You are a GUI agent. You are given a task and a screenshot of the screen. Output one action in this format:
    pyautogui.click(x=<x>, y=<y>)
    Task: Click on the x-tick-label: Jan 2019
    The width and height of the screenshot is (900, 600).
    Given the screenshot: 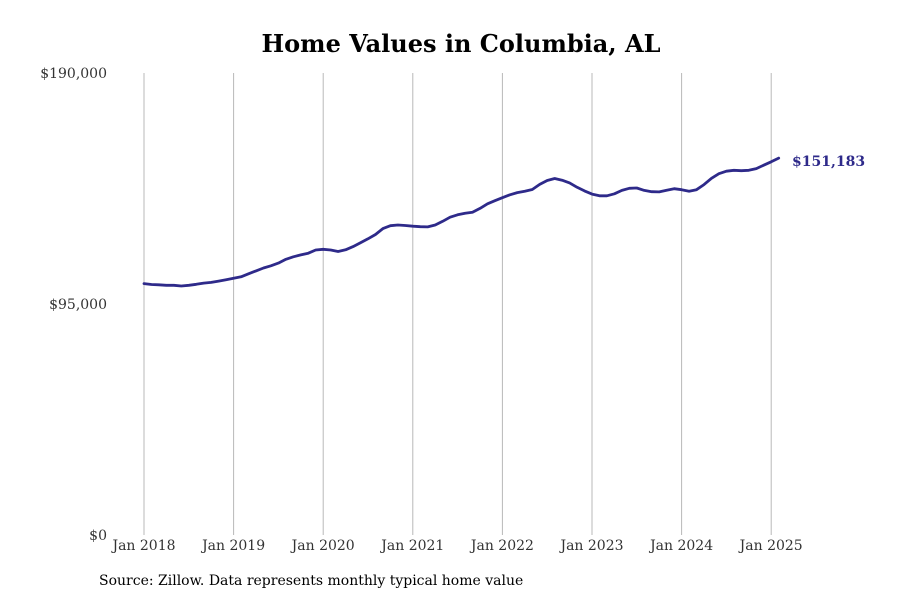 What is the action you would take?
    pyautogui.click(x=232, y=546)
    